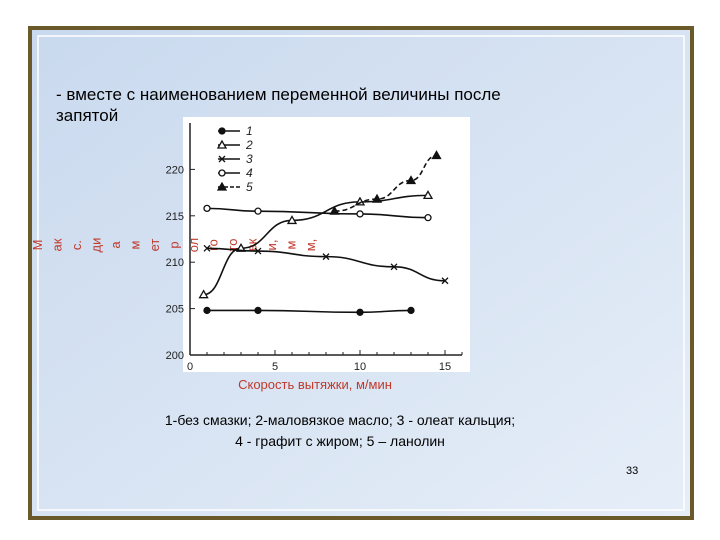 This screenshot has height=540, width=720. I want to click on y-axis-label-fragment: ол, so click(193, 245).